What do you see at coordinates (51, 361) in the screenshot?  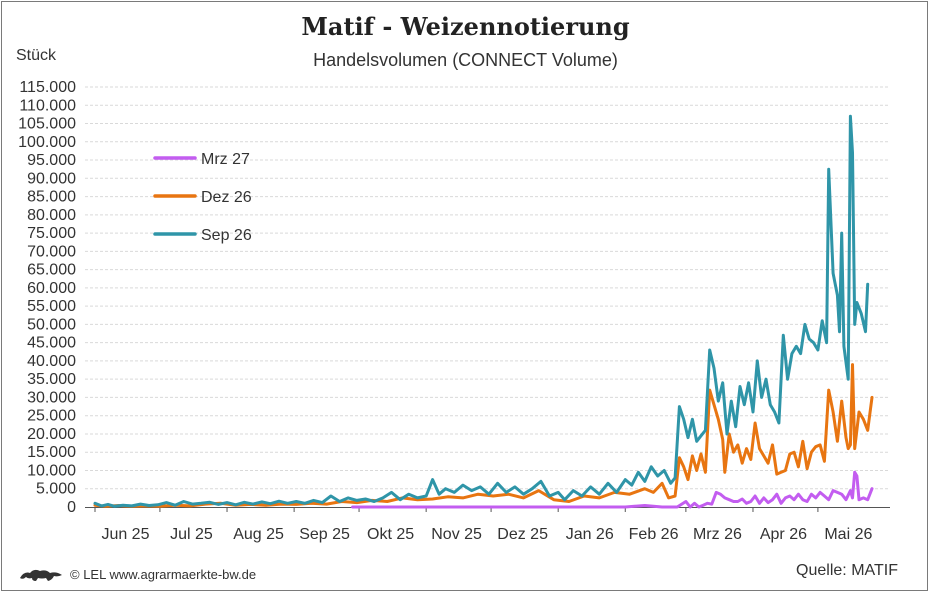 I see `y-tick-label: 40.000` at bounding box center [51, 361].